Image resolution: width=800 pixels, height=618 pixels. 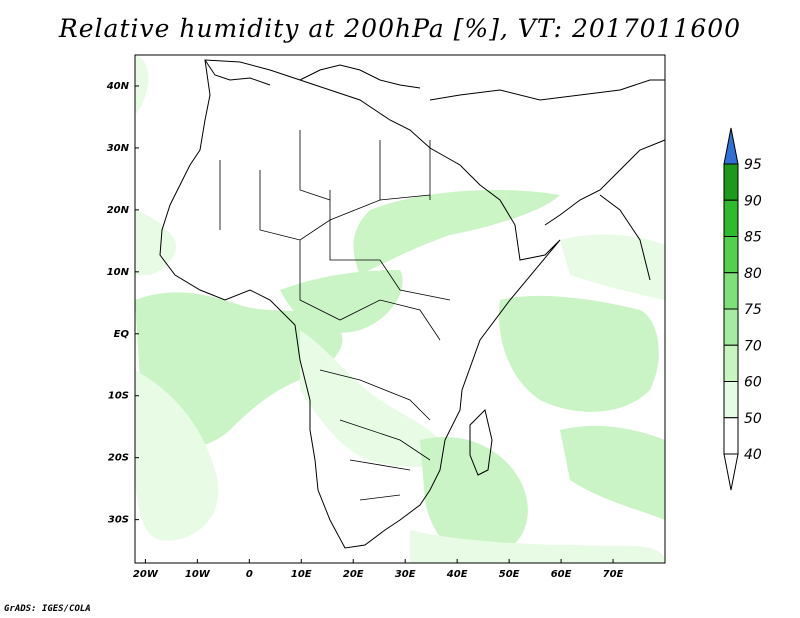 What do you see at coordinates (753, 274) in the screenshot?
I see `colorbar-label: 80` at bounding box center [753, 274].